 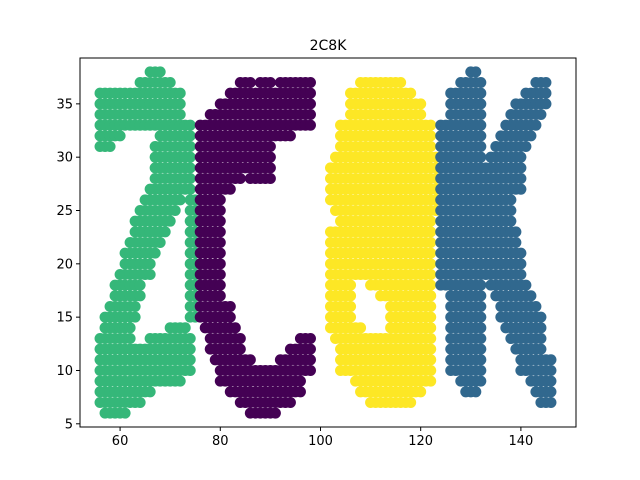 I want to click on y-axis: 5 10 15 20 25 30 35, so click(x=68, y=264).